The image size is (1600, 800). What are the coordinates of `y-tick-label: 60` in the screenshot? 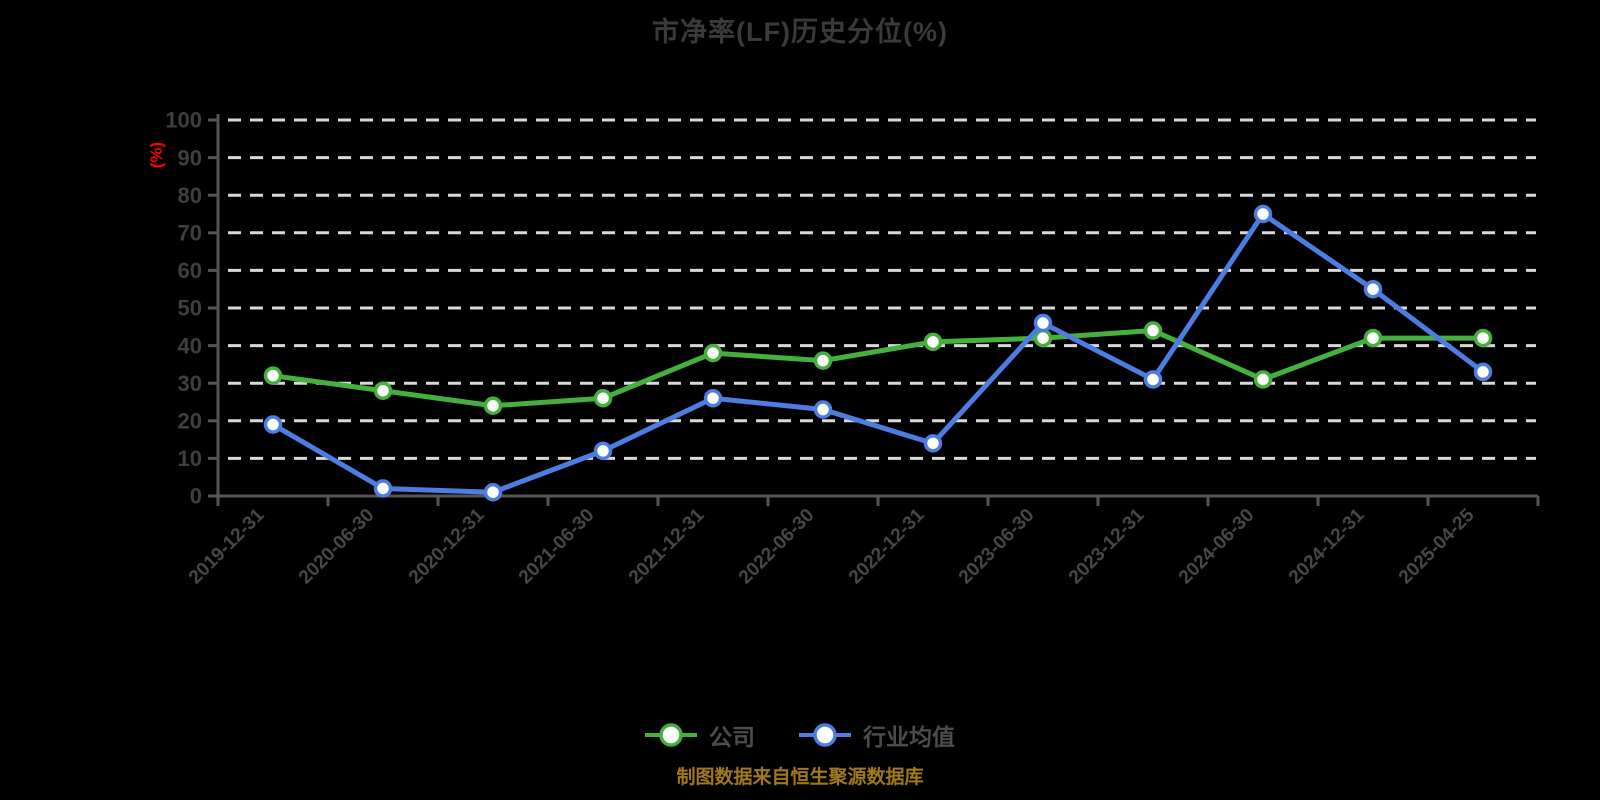 It's located at (190, 270).